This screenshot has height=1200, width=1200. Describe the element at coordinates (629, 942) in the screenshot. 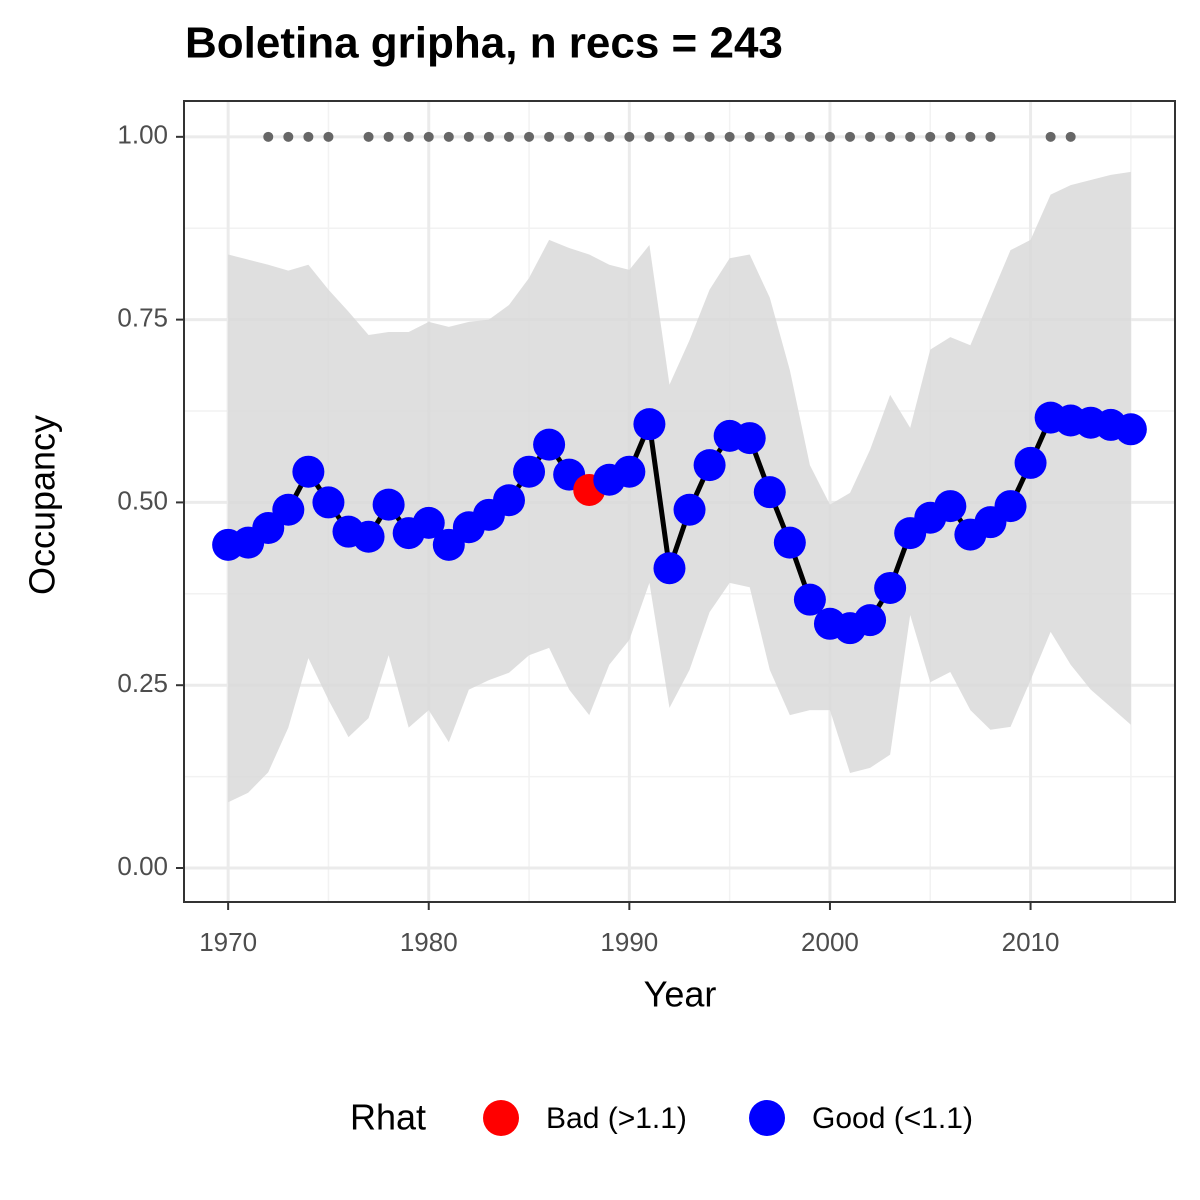

I see `x-tick-label: 1990` at that location.